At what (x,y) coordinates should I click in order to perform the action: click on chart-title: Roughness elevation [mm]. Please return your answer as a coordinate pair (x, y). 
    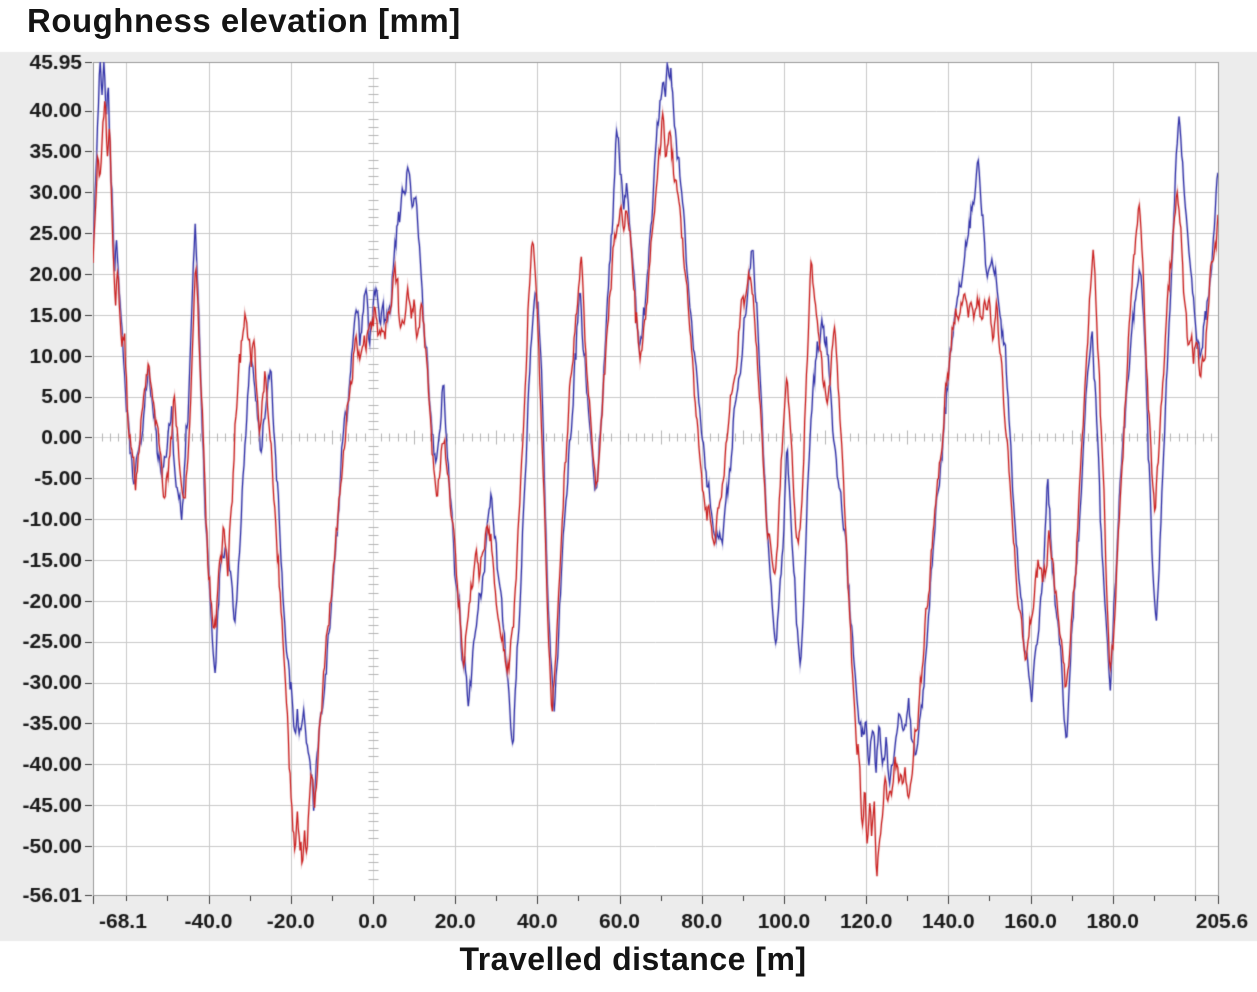
    Looking at the image, I should click on (244, 20).